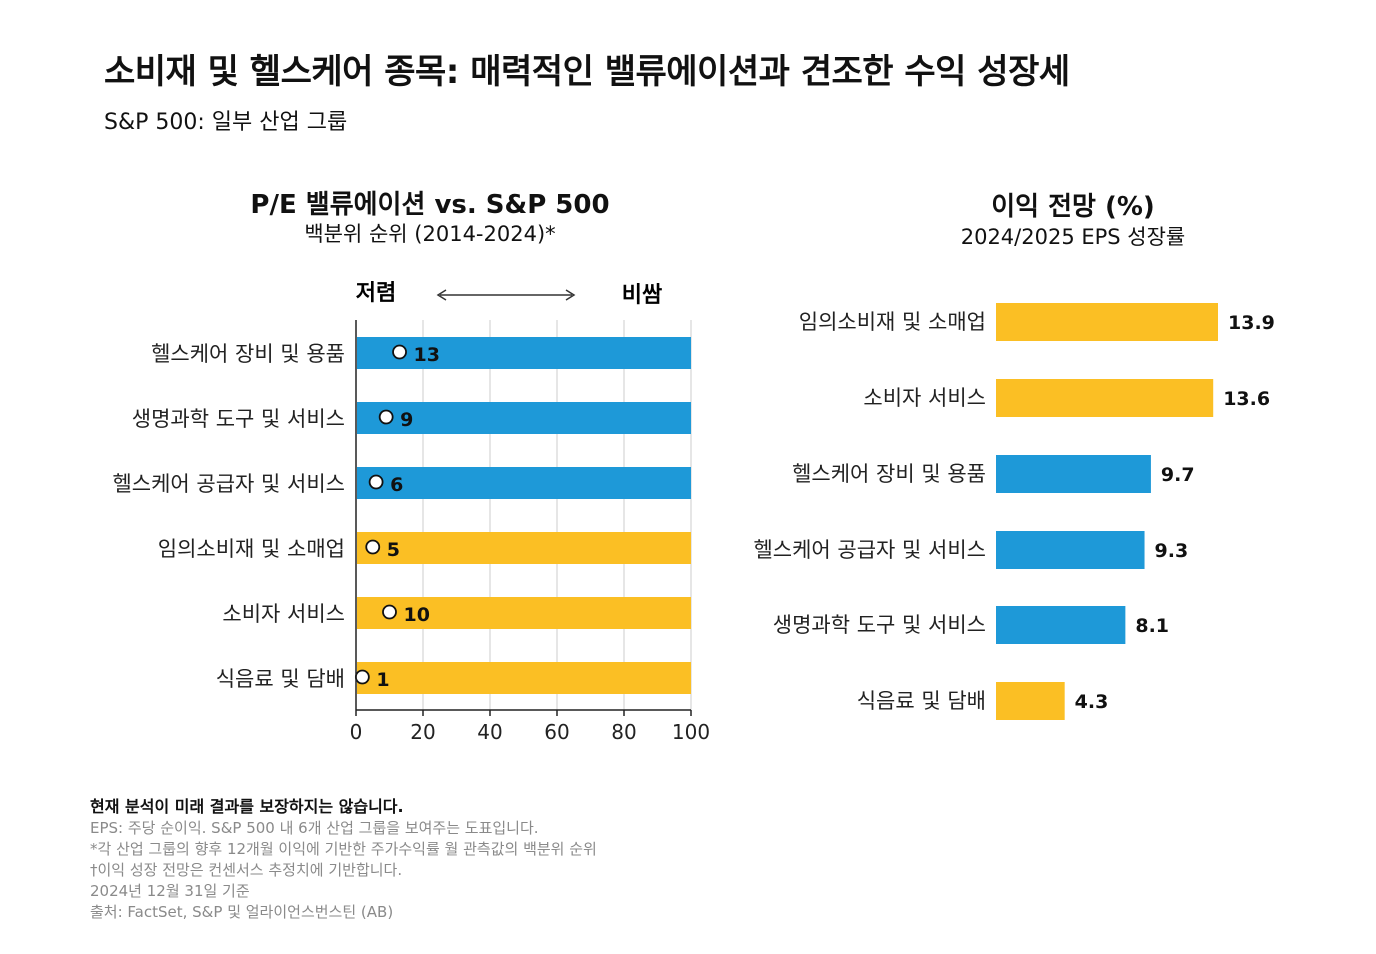 The width and height of the screenshot is (1376, 954). Describe the element at coordinates (376, 293) in the screenshot. I see `scale-cheap-label: 저렴` at that location.